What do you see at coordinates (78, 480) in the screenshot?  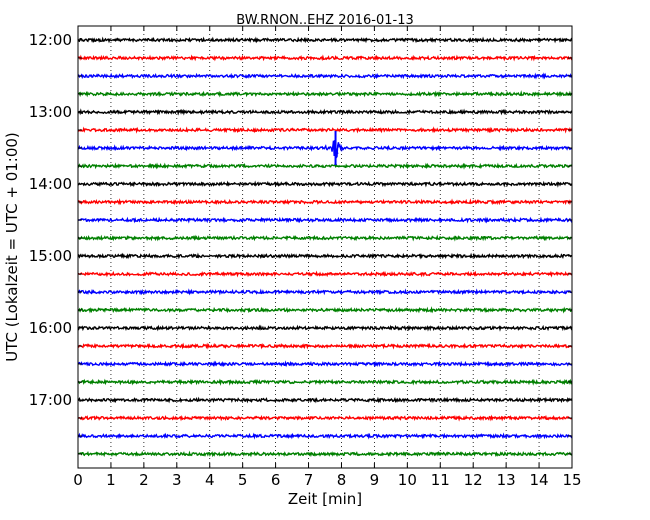 I see `x-tick-label-0: 0` at bounding box center [78, 480].